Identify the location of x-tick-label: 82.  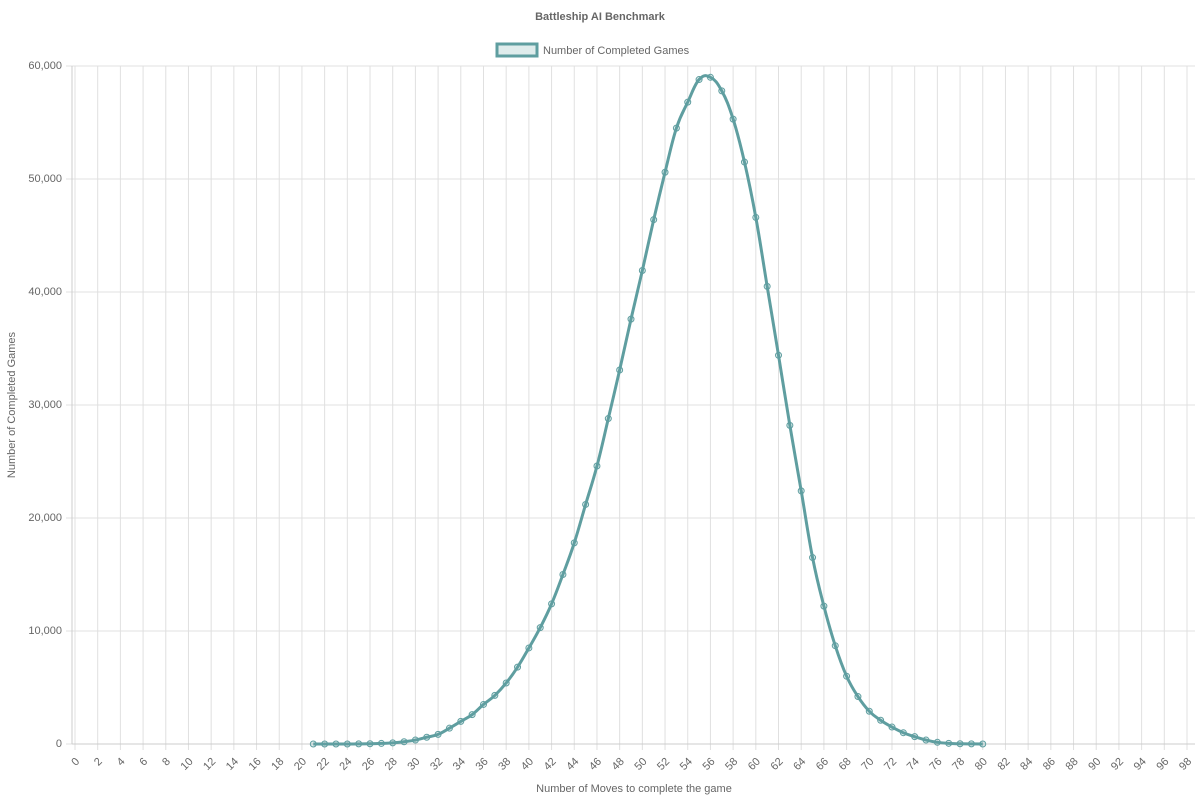
(1003, 764).